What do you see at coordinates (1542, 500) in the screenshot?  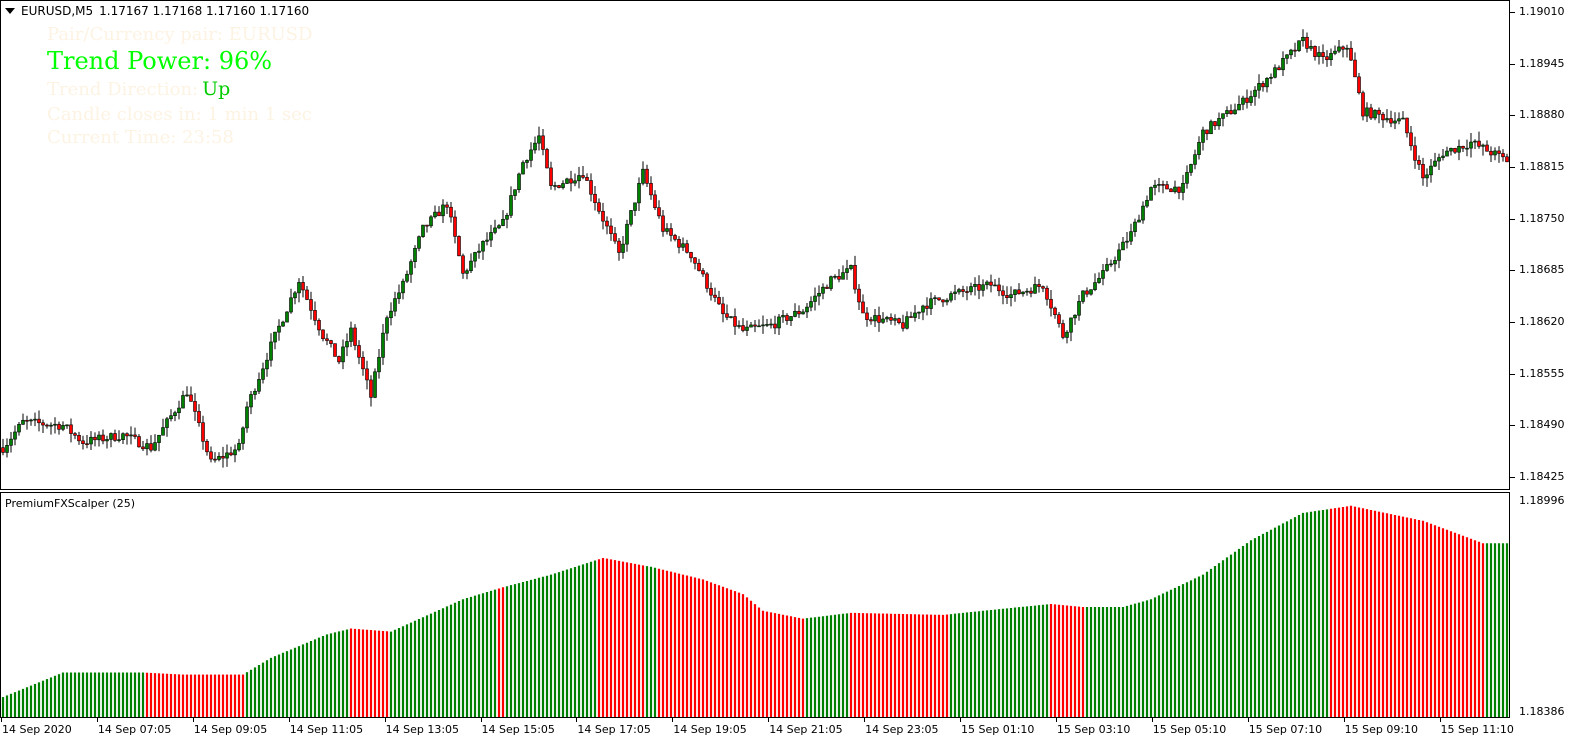 I see `indicator-scale-max: 1.18996` at bounding box center [1542, 500].